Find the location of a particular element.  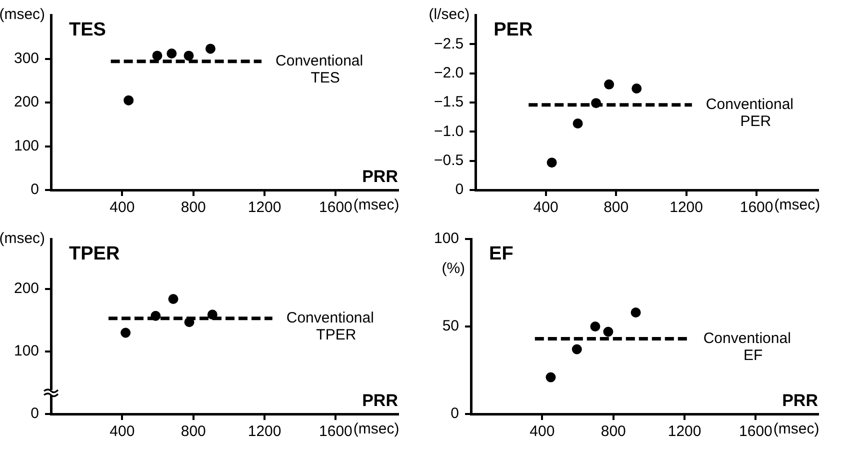

series-label: Conventional TES is located at coordinates (320, 69).